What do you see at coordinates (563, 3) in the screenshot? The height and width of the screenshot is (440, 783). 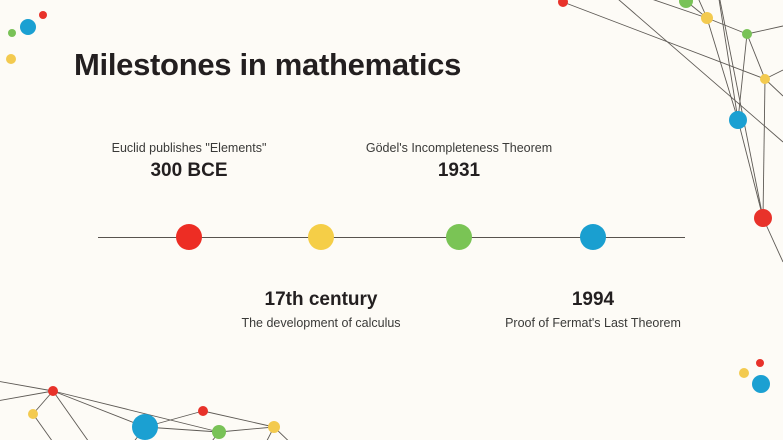 I see `network-node-tr1` at bounding box center [563, 3].